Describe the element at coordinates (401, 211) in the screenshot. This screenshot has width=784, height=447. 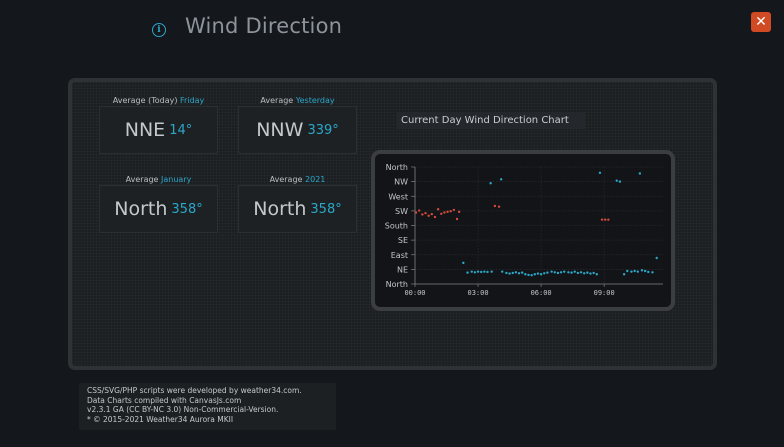
I see `y-tick-label: SW` at that location.